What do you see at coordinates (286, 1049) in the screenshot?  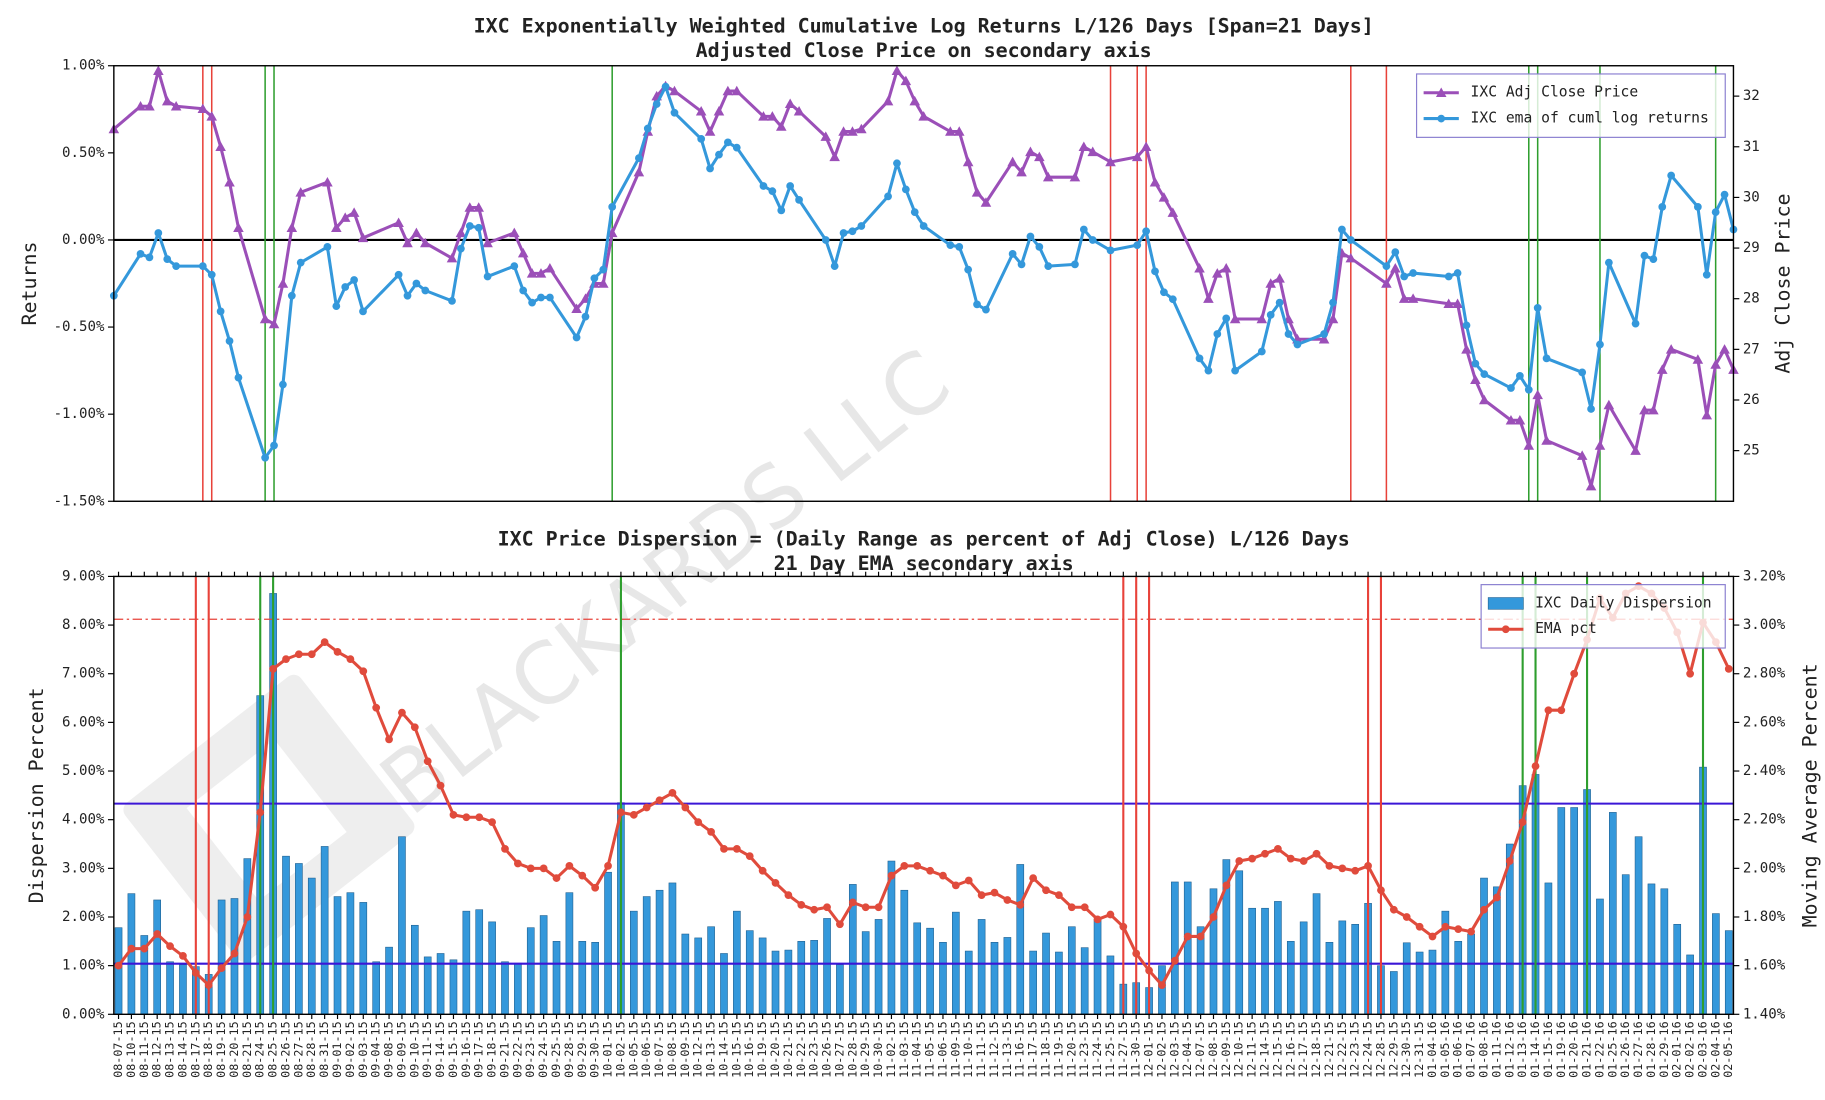 I see `x-tick-label: 08-26-15` at bounding box center [286, 1049].